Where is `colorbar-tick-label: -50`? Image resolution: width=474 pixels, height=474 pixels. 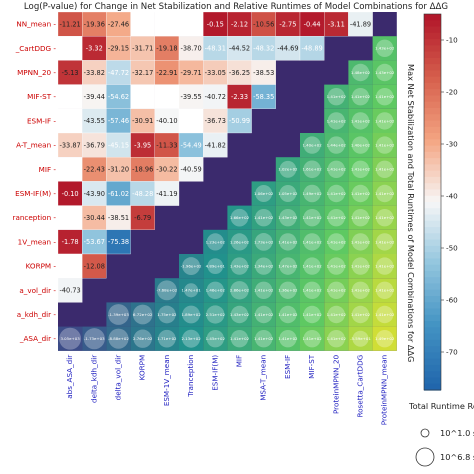
colorbar-tick-label: -50 is located at coordinates (452, 248).